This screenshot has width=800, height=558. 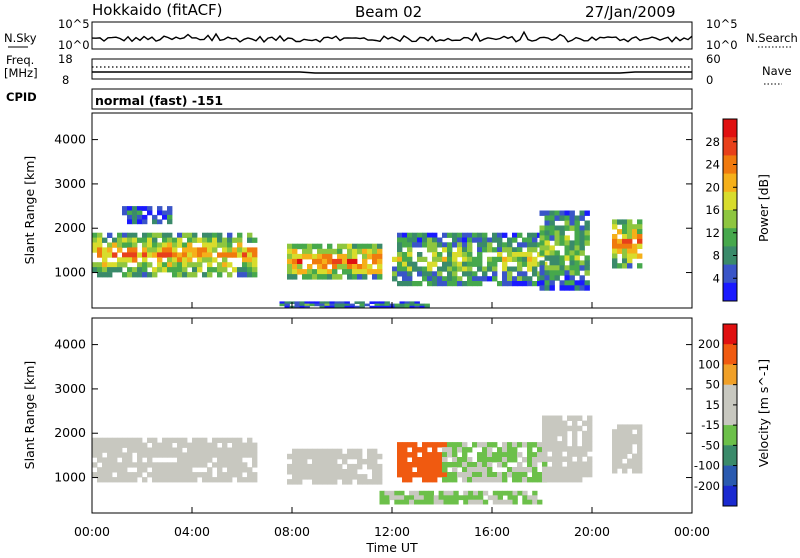 What do you see at coordinates (716, 278) in the screenshot?
I see `colorbar-tick-label: 4` at bounding box center [716, 278].